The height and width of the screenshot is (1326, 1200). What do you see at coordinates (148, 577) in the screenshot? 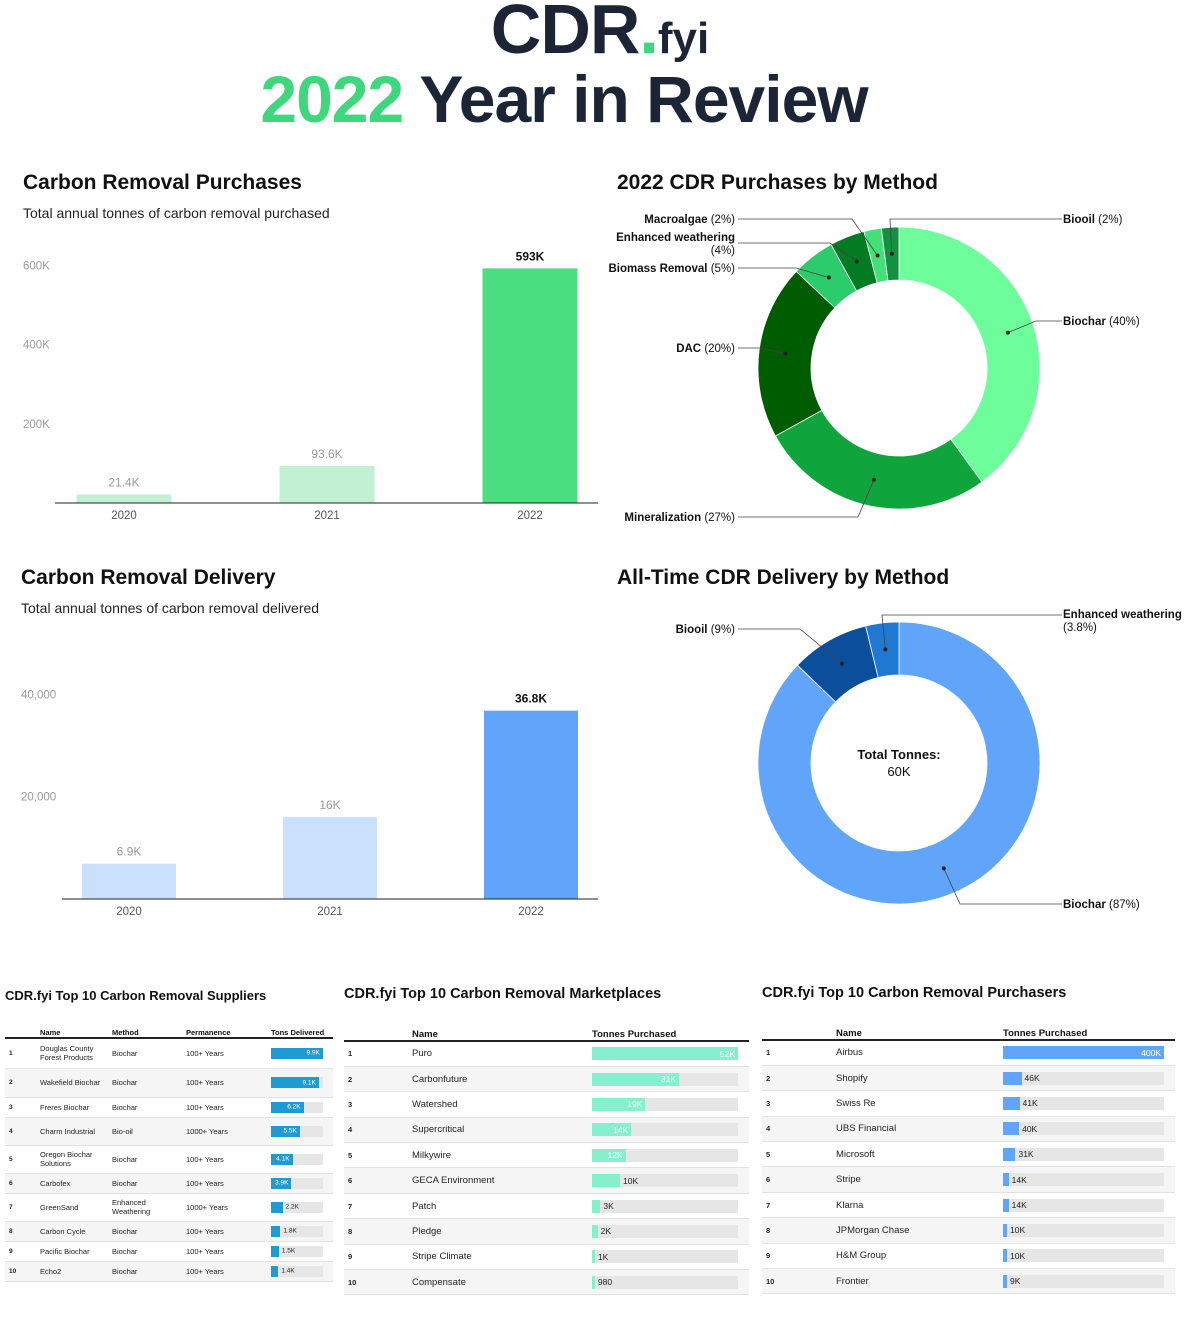
I see `delivery-chart-title: Carbon Removal Delivery` at bounding box center [148, 577].